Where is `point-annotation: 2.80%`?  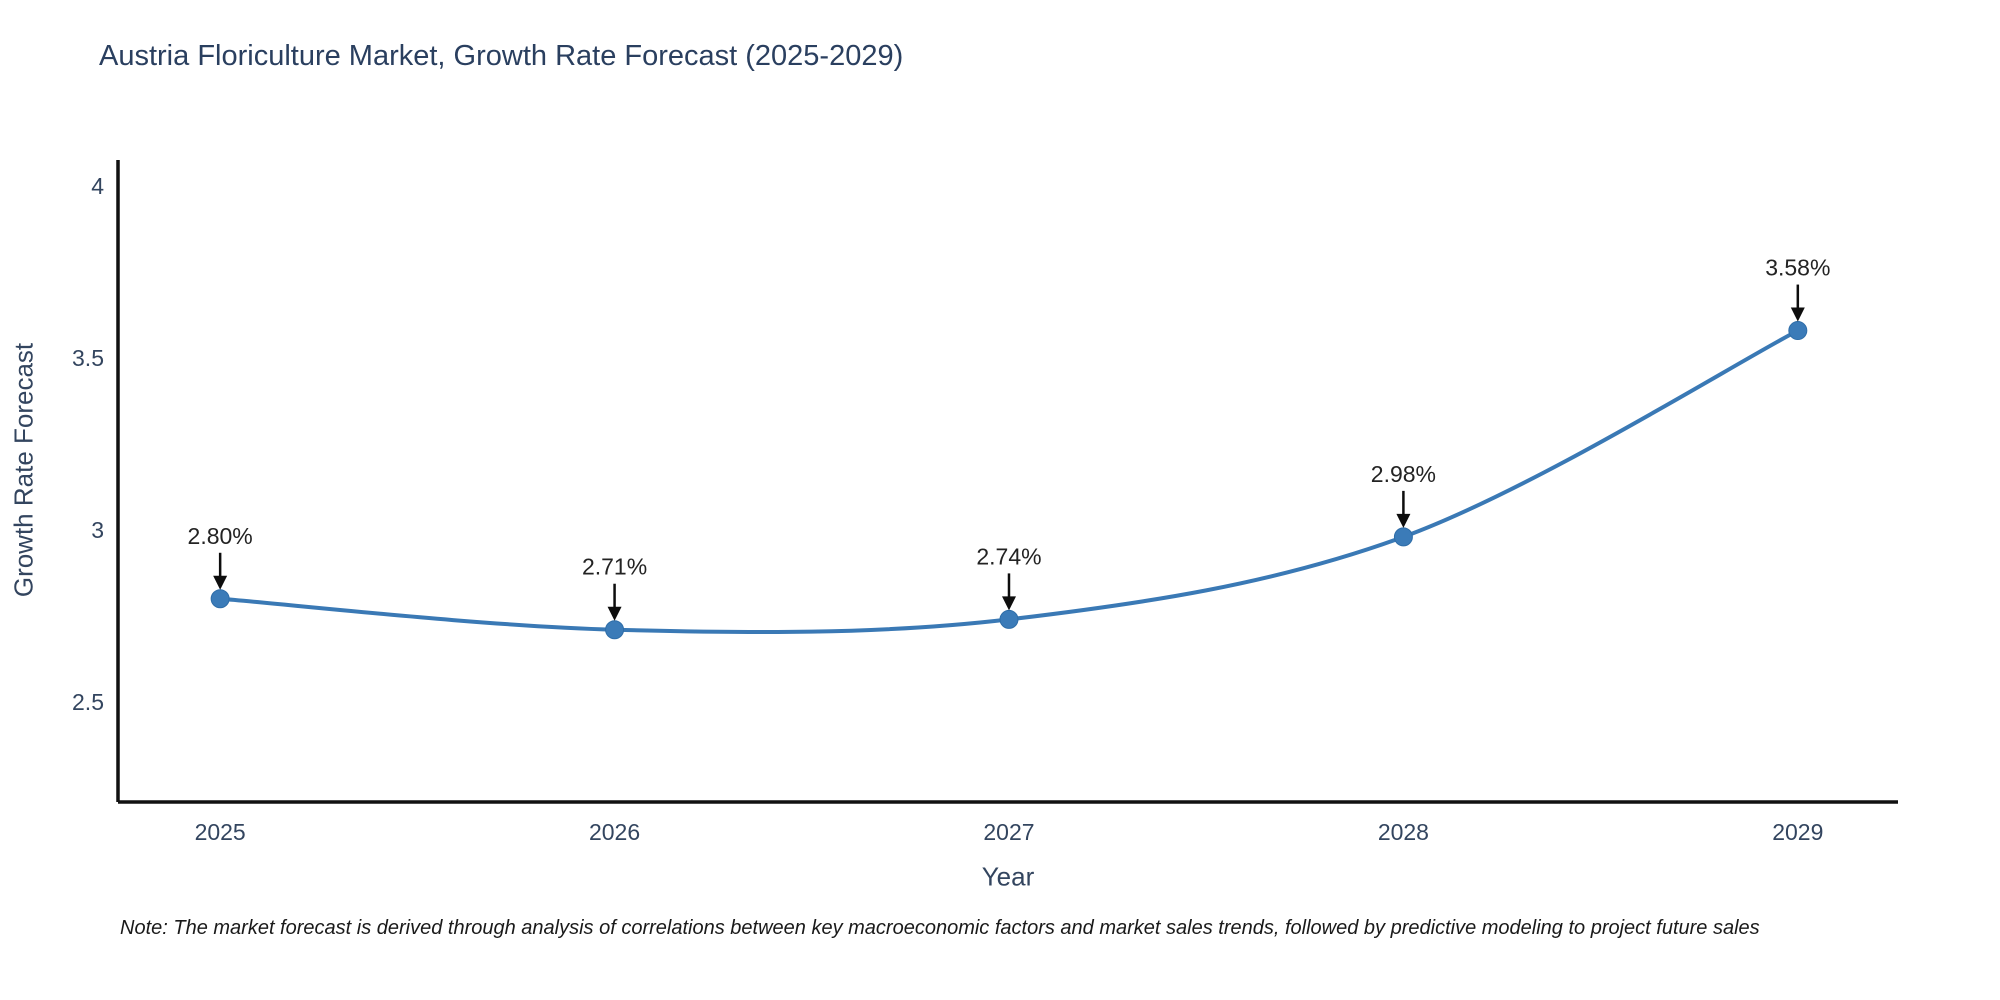
point-annotation: 2.80% is located at coordinates (220, 536).